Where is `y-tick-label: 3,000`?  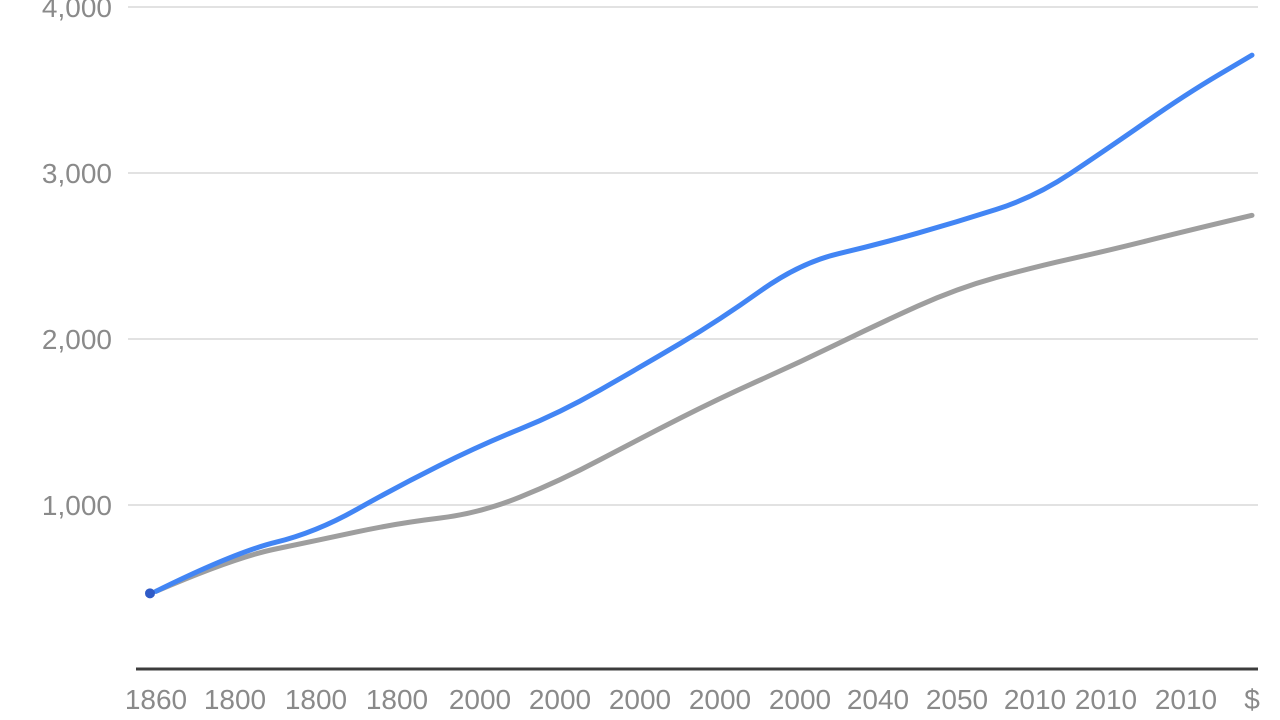 y-tick-label: 3,000 is located at coordinates (77, 173).